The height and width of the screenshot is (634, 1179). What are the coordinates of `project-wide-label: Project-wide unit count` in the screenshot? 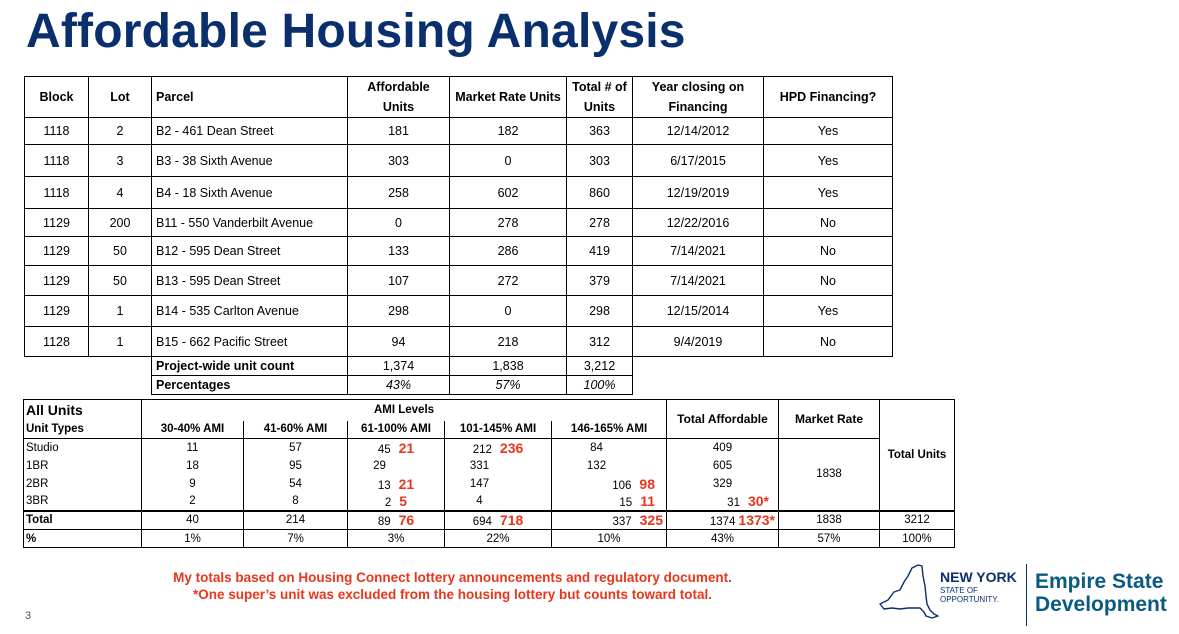 It's located at (249, 366).